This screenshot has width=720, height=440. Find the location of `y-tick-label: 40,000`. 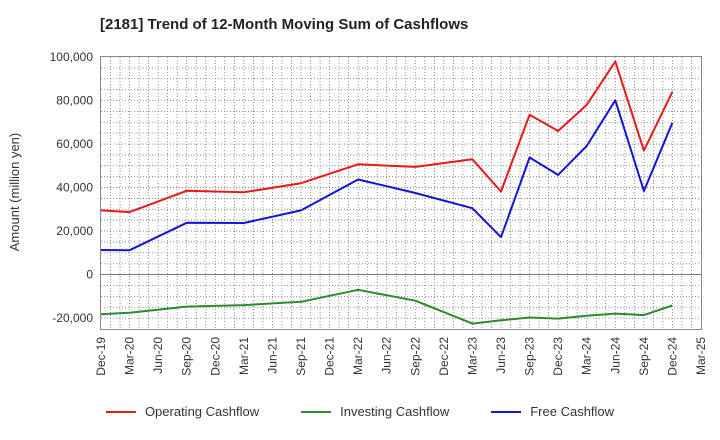

y-tick-label: 40,000 is located at coordinates (74, 188).